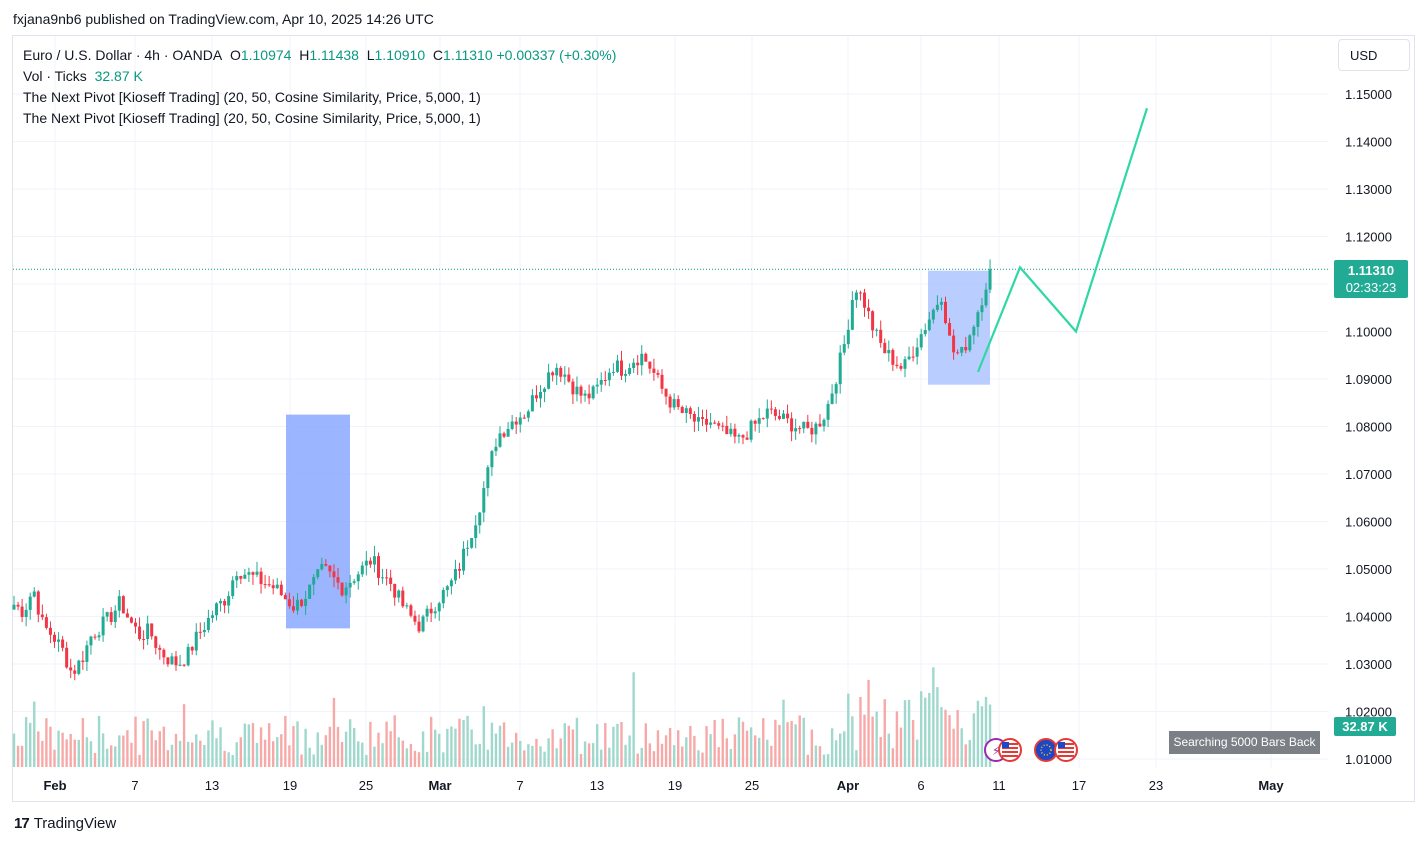 The image size is (1428, 846). What do you see at coordinates (370, 55) in the screenshot?
I see `low-label: L` at bounding box center [370, 55].